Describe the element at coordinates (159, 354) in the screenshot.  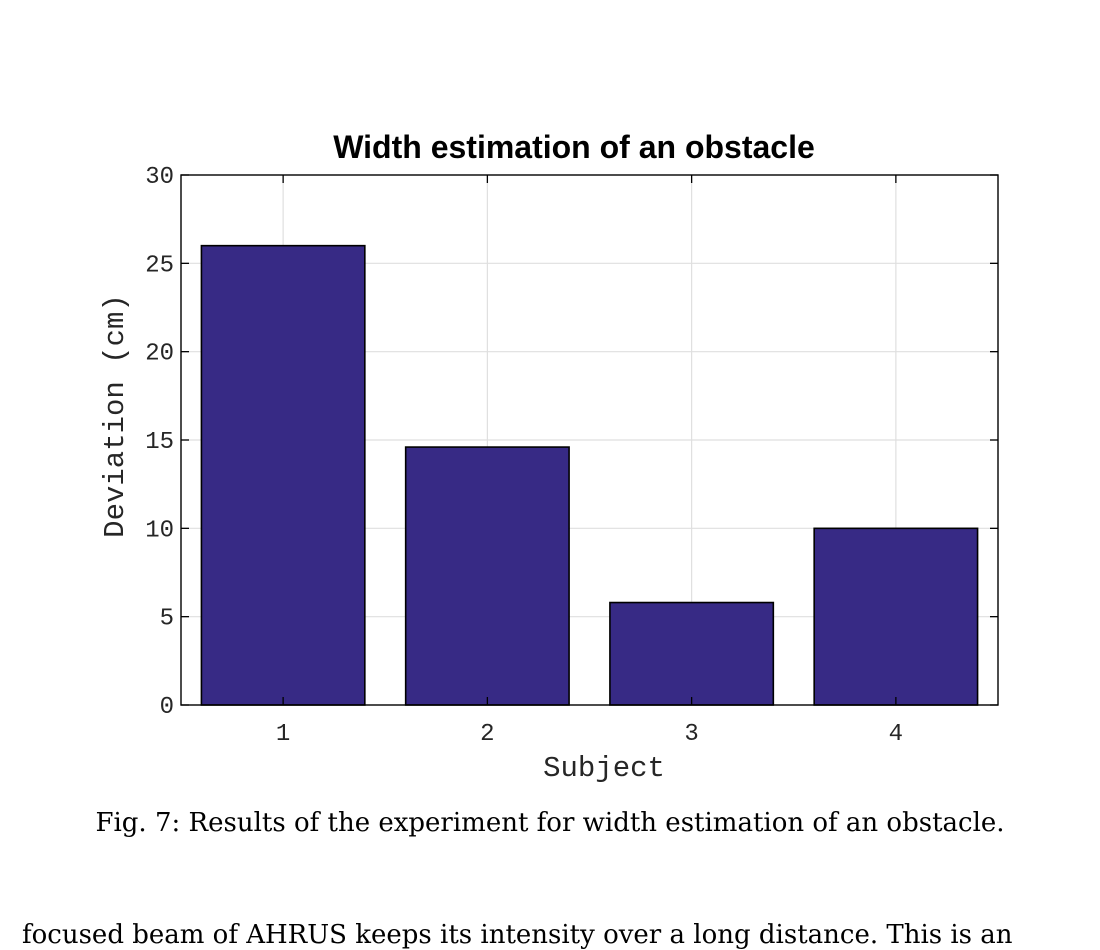
I see `y-tick-label: 20` at that location.